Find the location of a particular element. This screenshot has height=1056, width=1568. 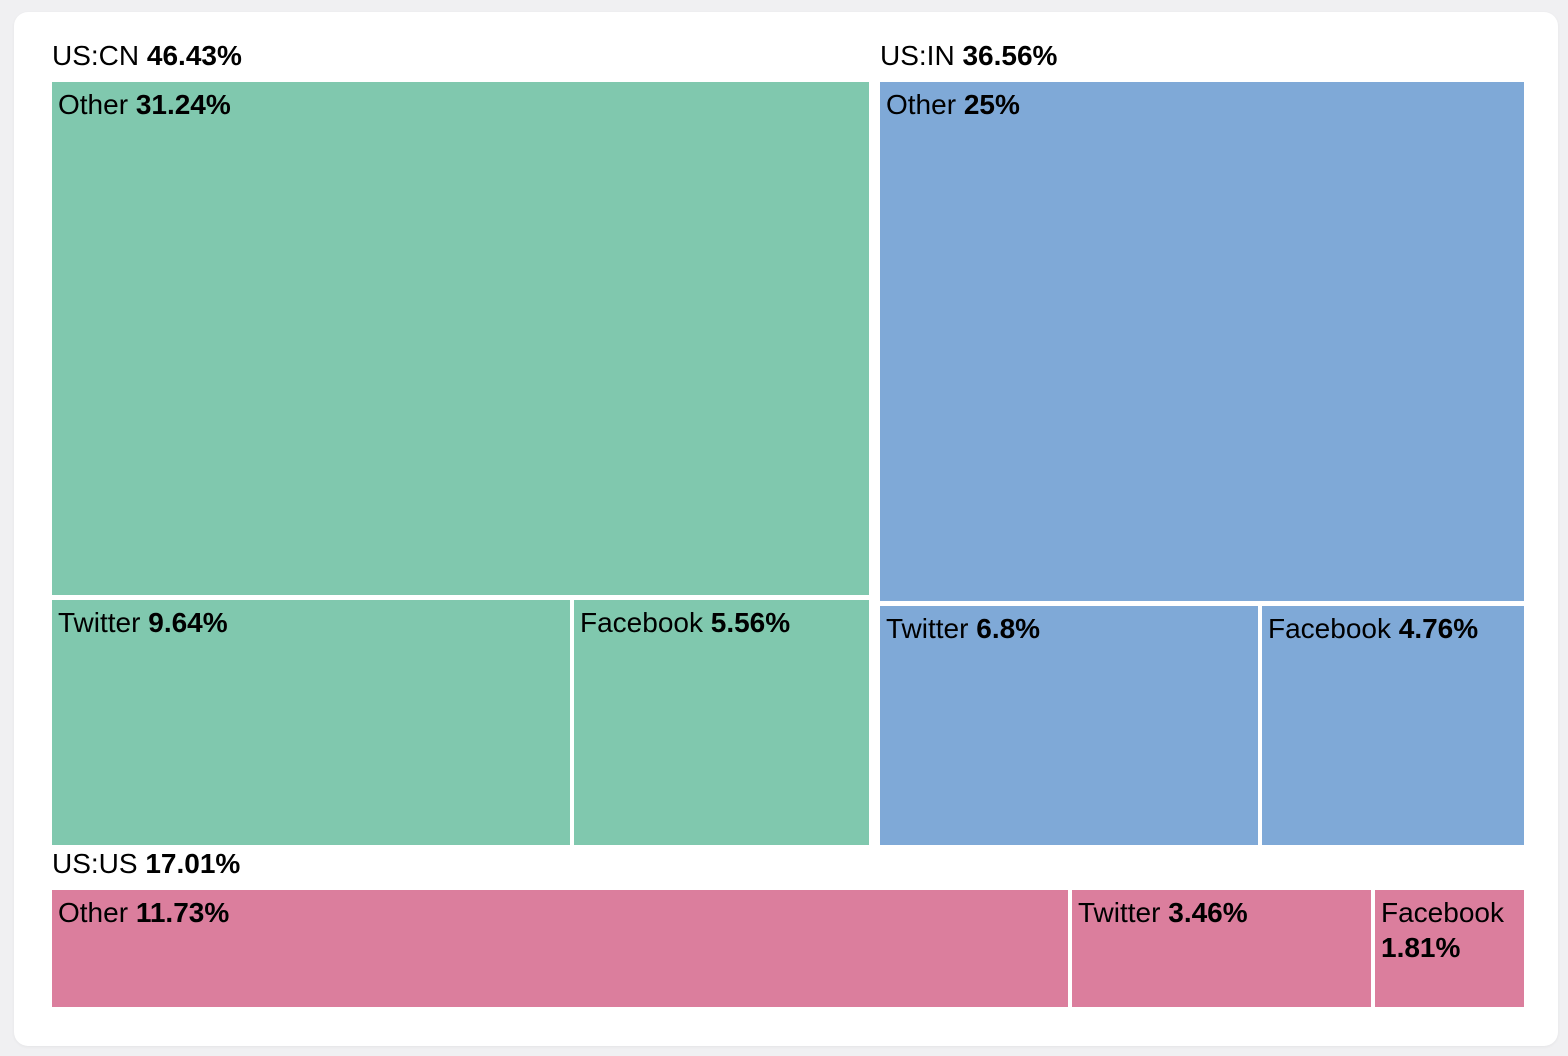

treemap-cell-usus-facebook: Facebook 1.81% is located at coordinates (1449, 948).